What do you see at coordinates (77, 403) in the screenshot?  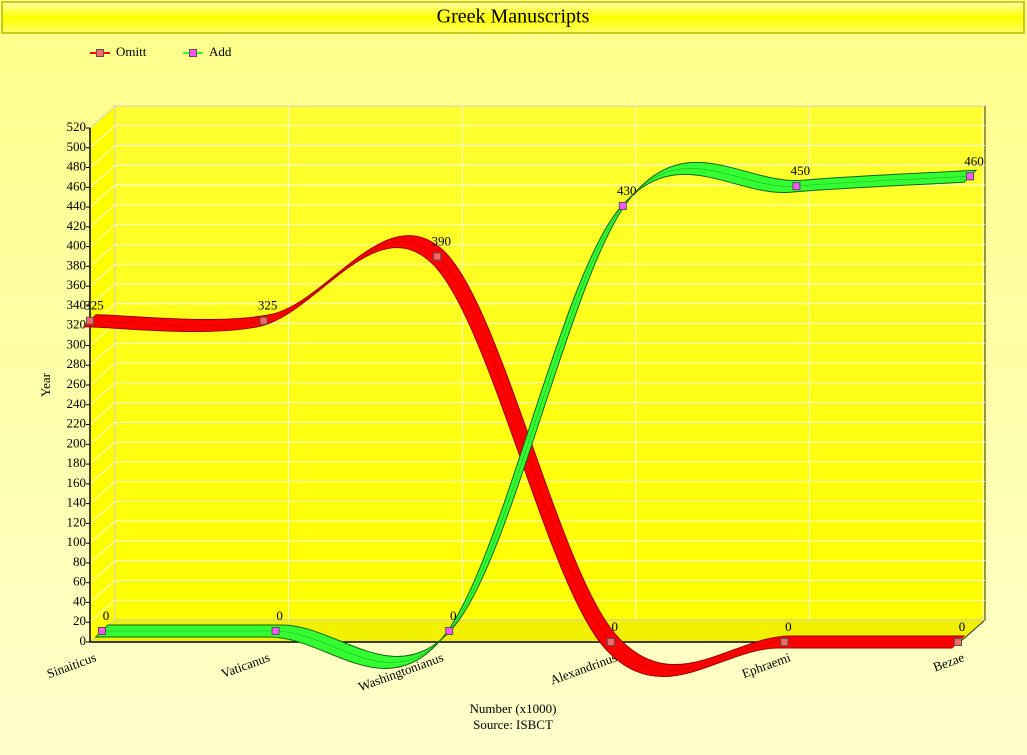 I see `y-tick-label: 240` at bounding box center [77, 403].